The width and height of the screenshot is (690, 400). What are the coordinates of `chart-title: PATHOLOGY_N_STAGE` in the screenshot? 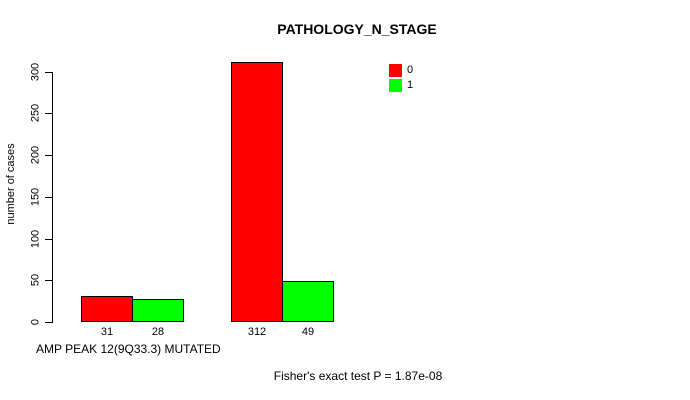 It's located at (357, 29).